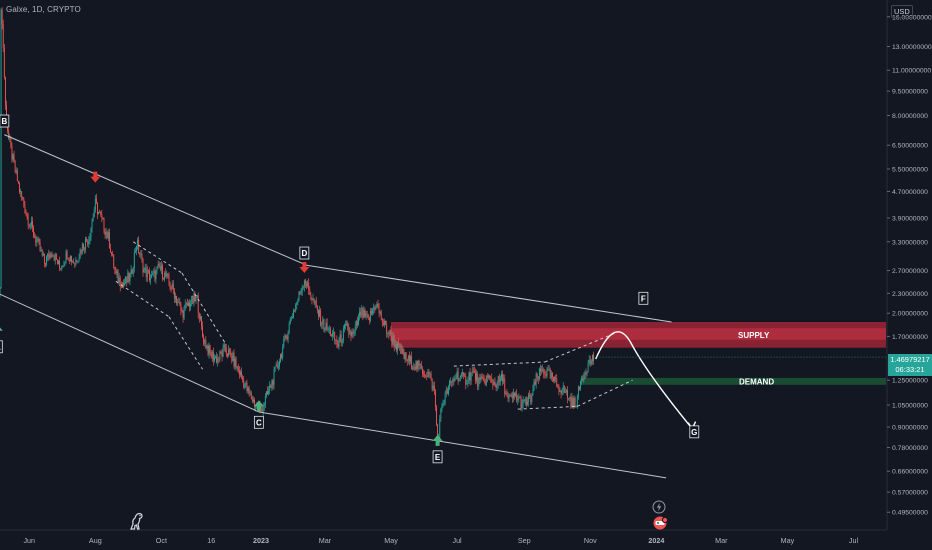  I want to click on tradingview-dino-icon, so click(137, 523).